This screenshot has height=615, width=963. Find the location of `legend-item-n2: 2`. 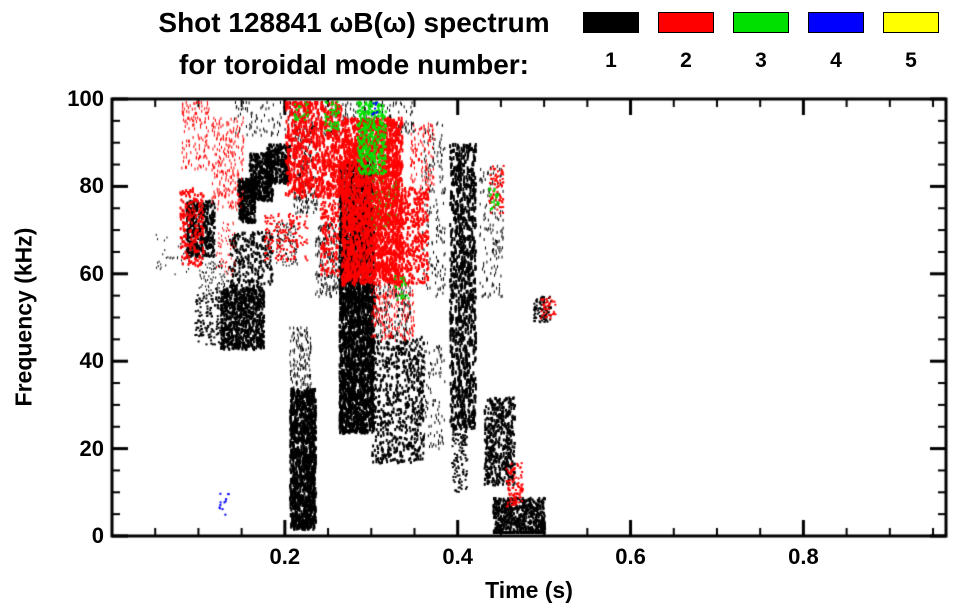

legend-item-n2: 2 is located at coordinates (686, 42).